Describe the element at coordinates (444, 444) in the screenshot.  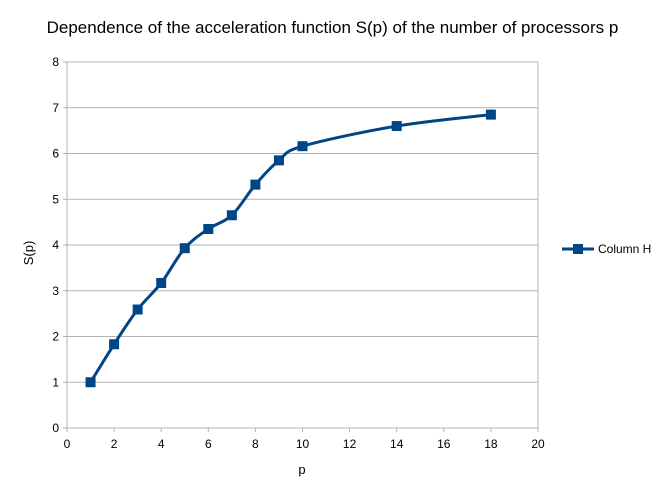
I see `x-tick-label: 16` at that location.